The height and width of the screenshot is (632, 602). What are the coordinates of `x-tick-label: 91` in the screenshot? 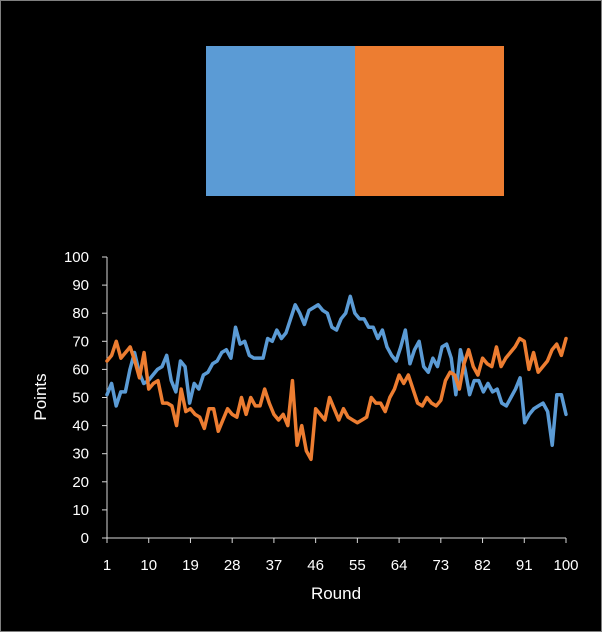 It's located at (524, 565).